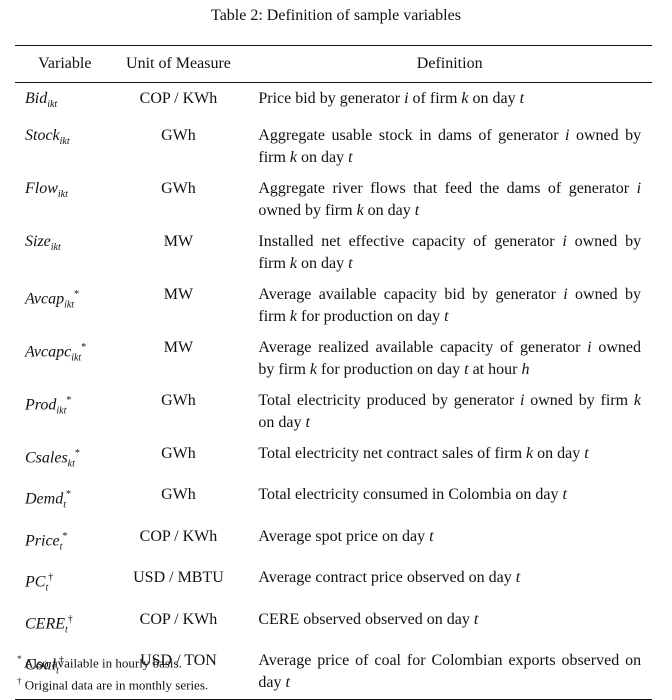  I want to click on definition-cell: CERE observed observed on day t, so click(368, 619).